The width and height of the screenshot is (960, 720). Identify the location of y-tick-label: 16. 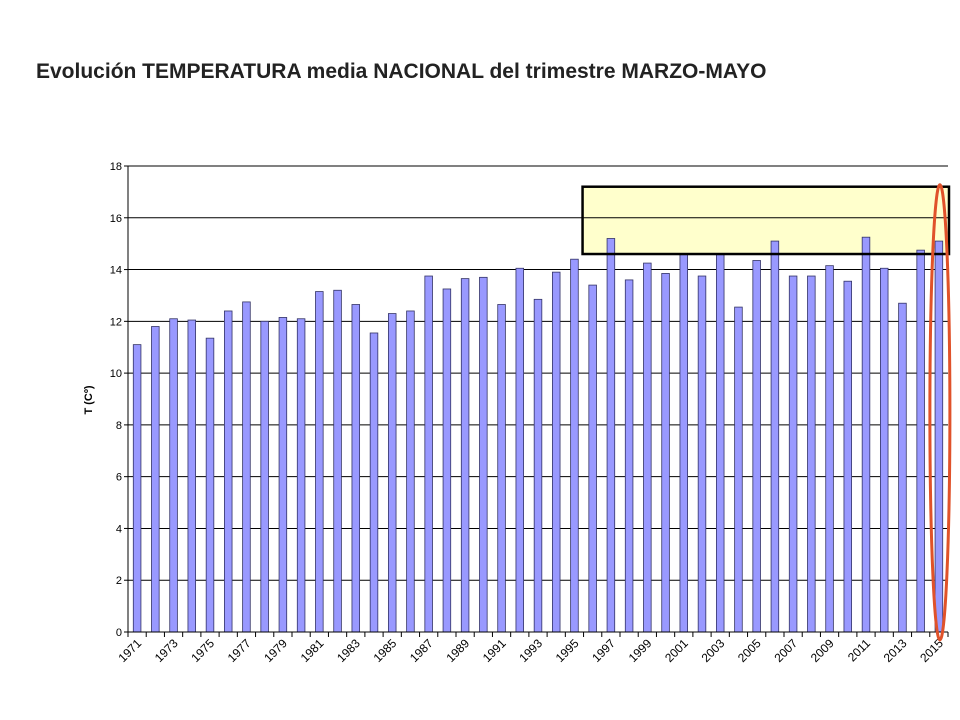
(116, 219).